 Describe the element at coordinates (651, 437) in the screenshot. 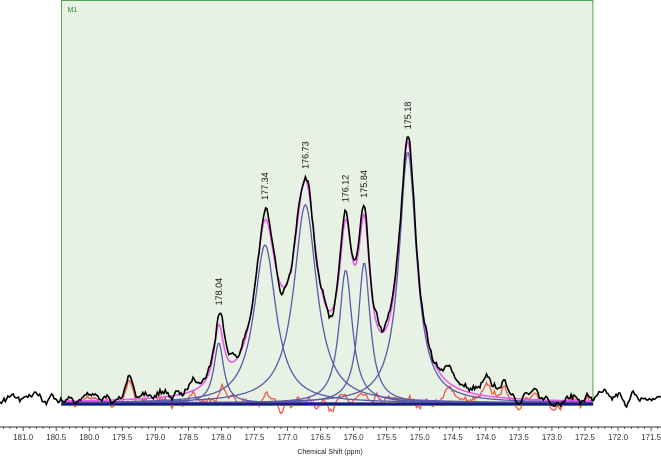

I see `x-tick-label: 171.5` at that location.